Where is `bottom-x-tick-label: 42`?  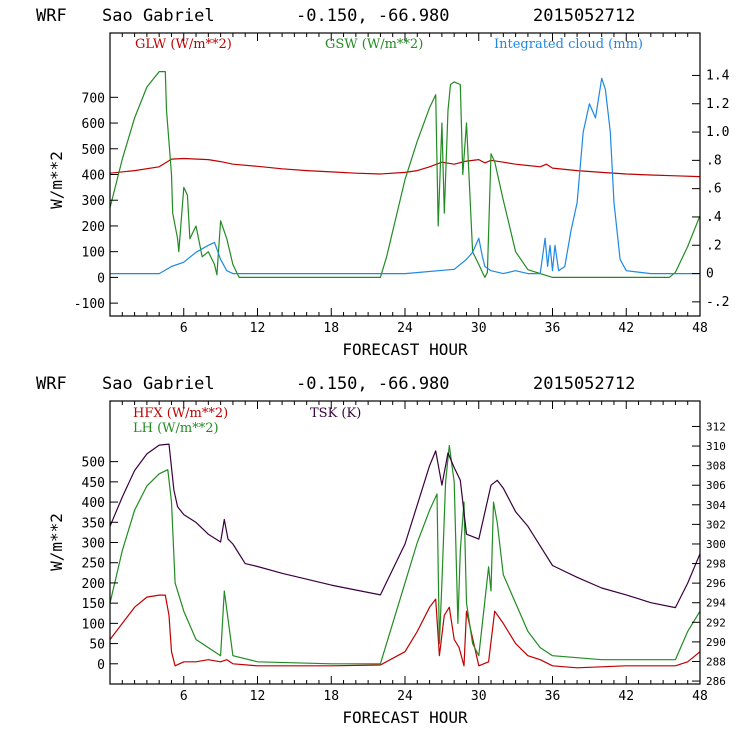
bottom-x-tick-label: 42 is located at coordinates (626, 696).